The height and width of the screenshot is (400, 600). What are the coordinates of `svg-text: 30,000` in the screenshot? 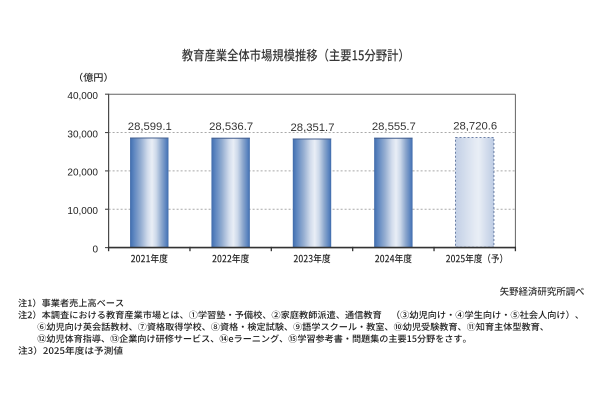 It's located at (82, 134).